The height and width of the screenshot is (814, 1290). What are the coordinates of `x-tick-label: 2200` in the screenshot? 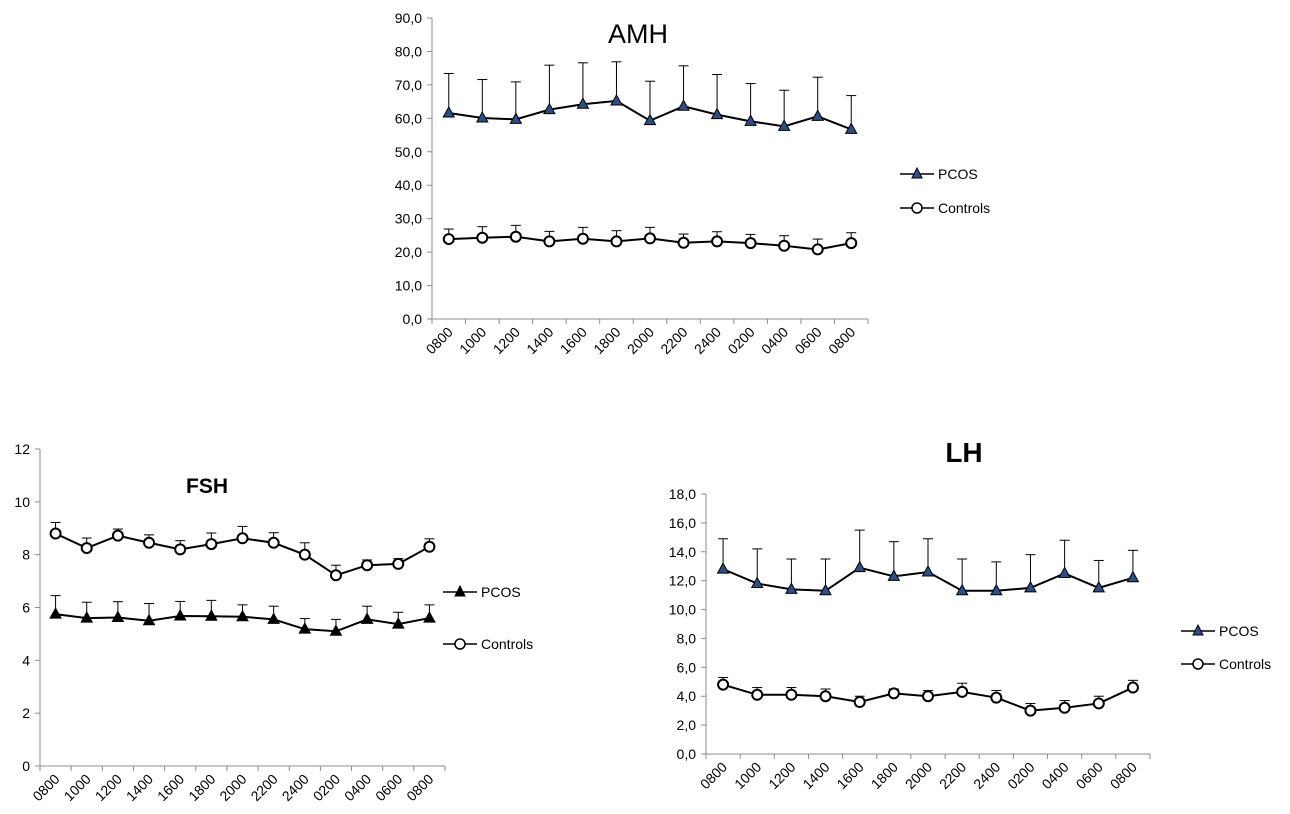 It's located at (673, 340).